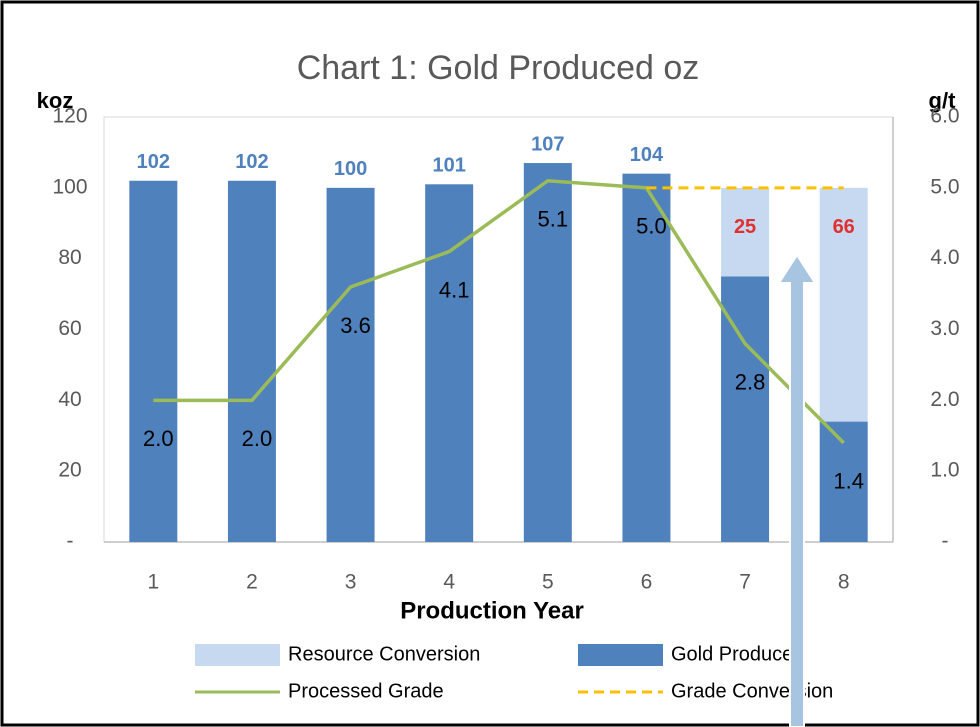  I want to click on line-value-label: 5.1, so click(553, 219).